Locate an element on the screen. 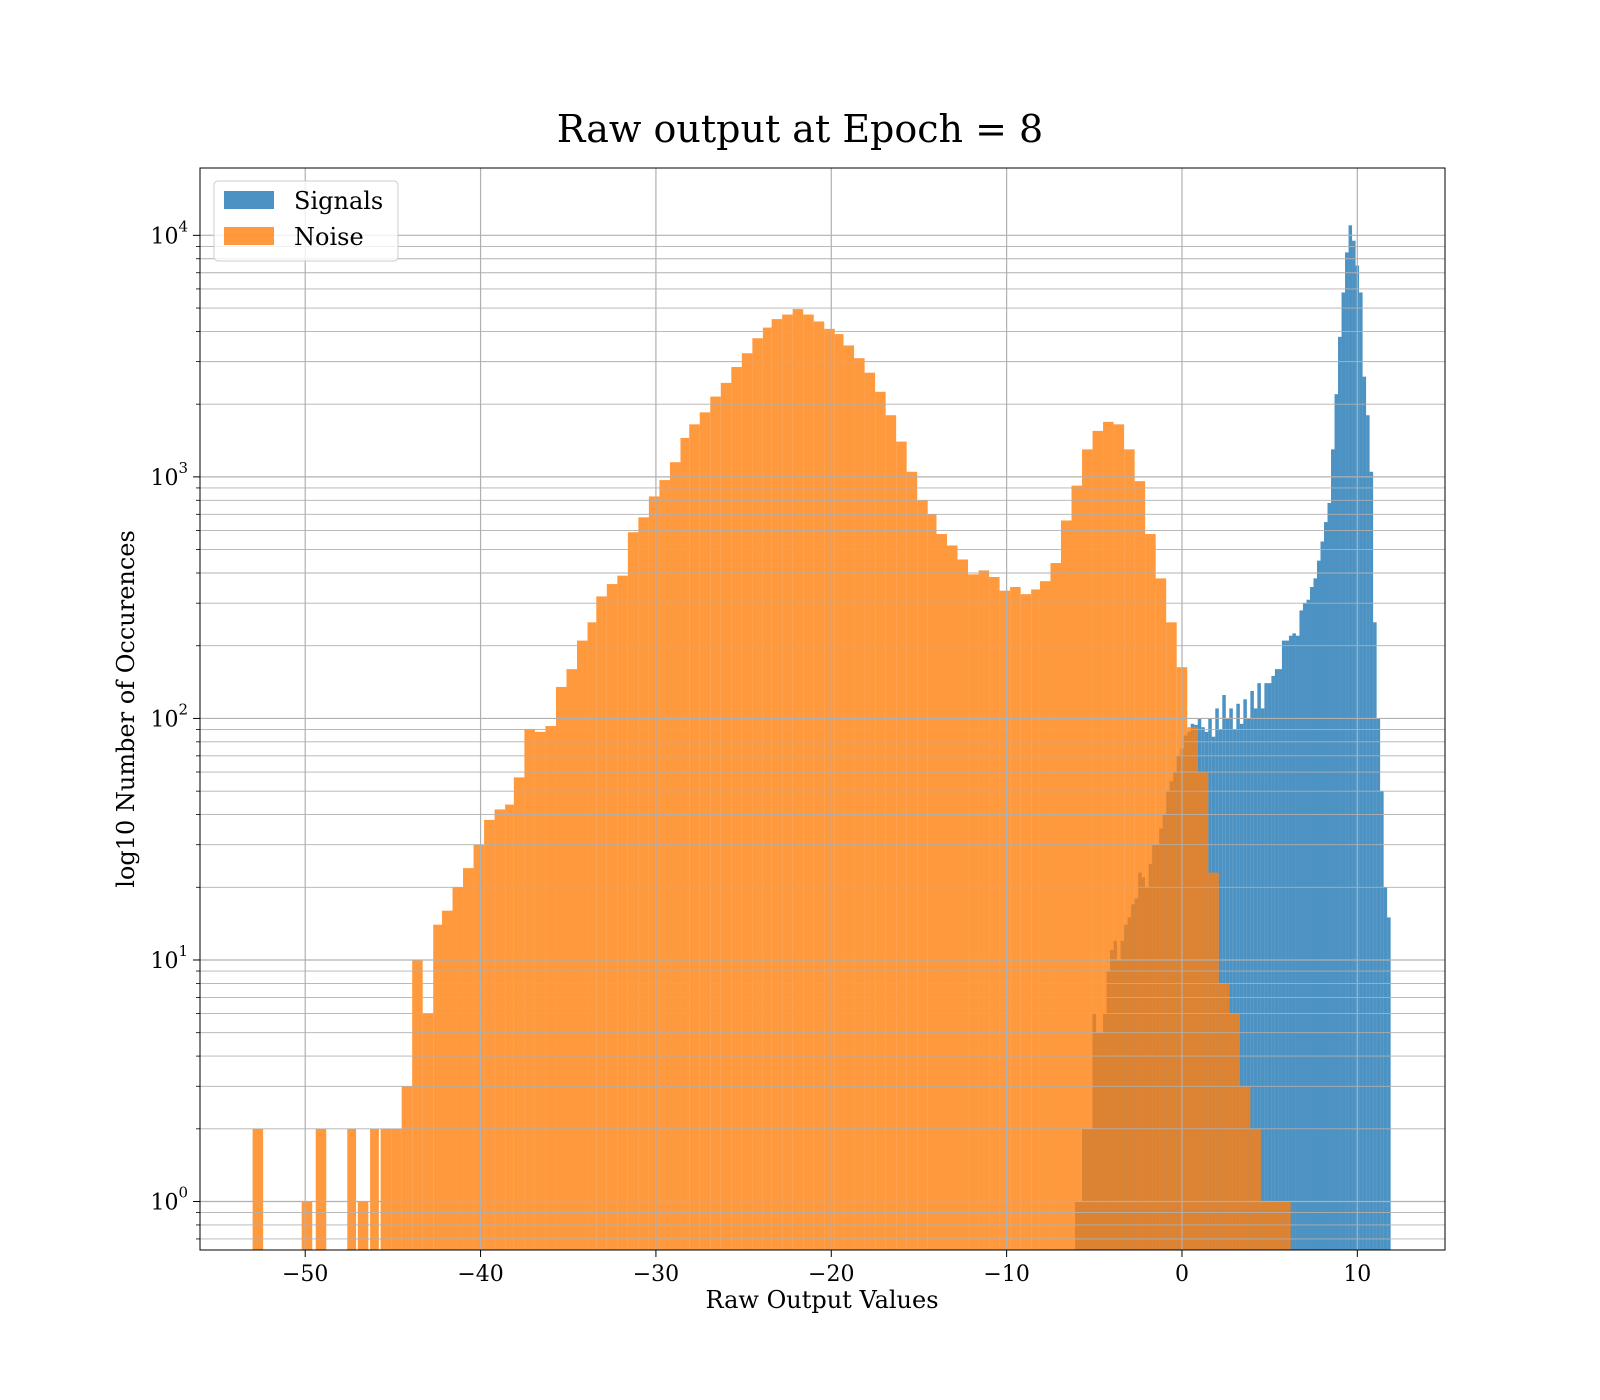 The height and width of the screenshot is (1400, 1600). y-tick-label-4: 10⁴ is located at coordinates (169, 233).